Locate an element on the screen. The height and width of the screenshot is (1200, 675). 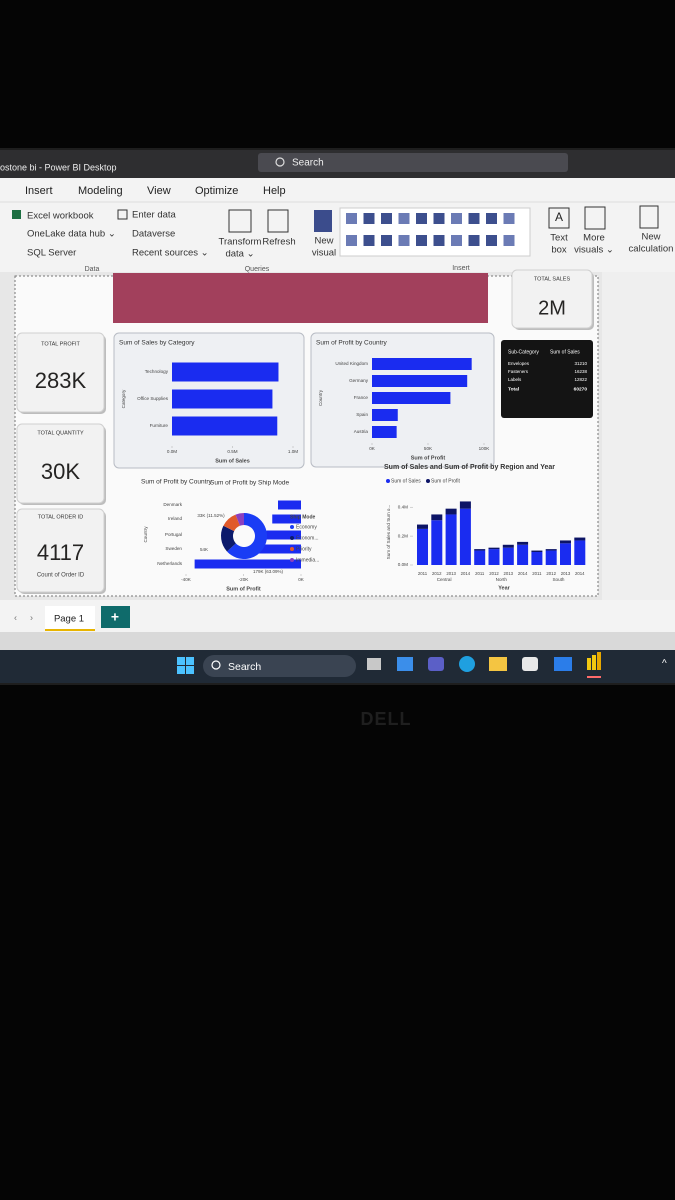
ribbon-button: Text is located at coordinates (559, 238).